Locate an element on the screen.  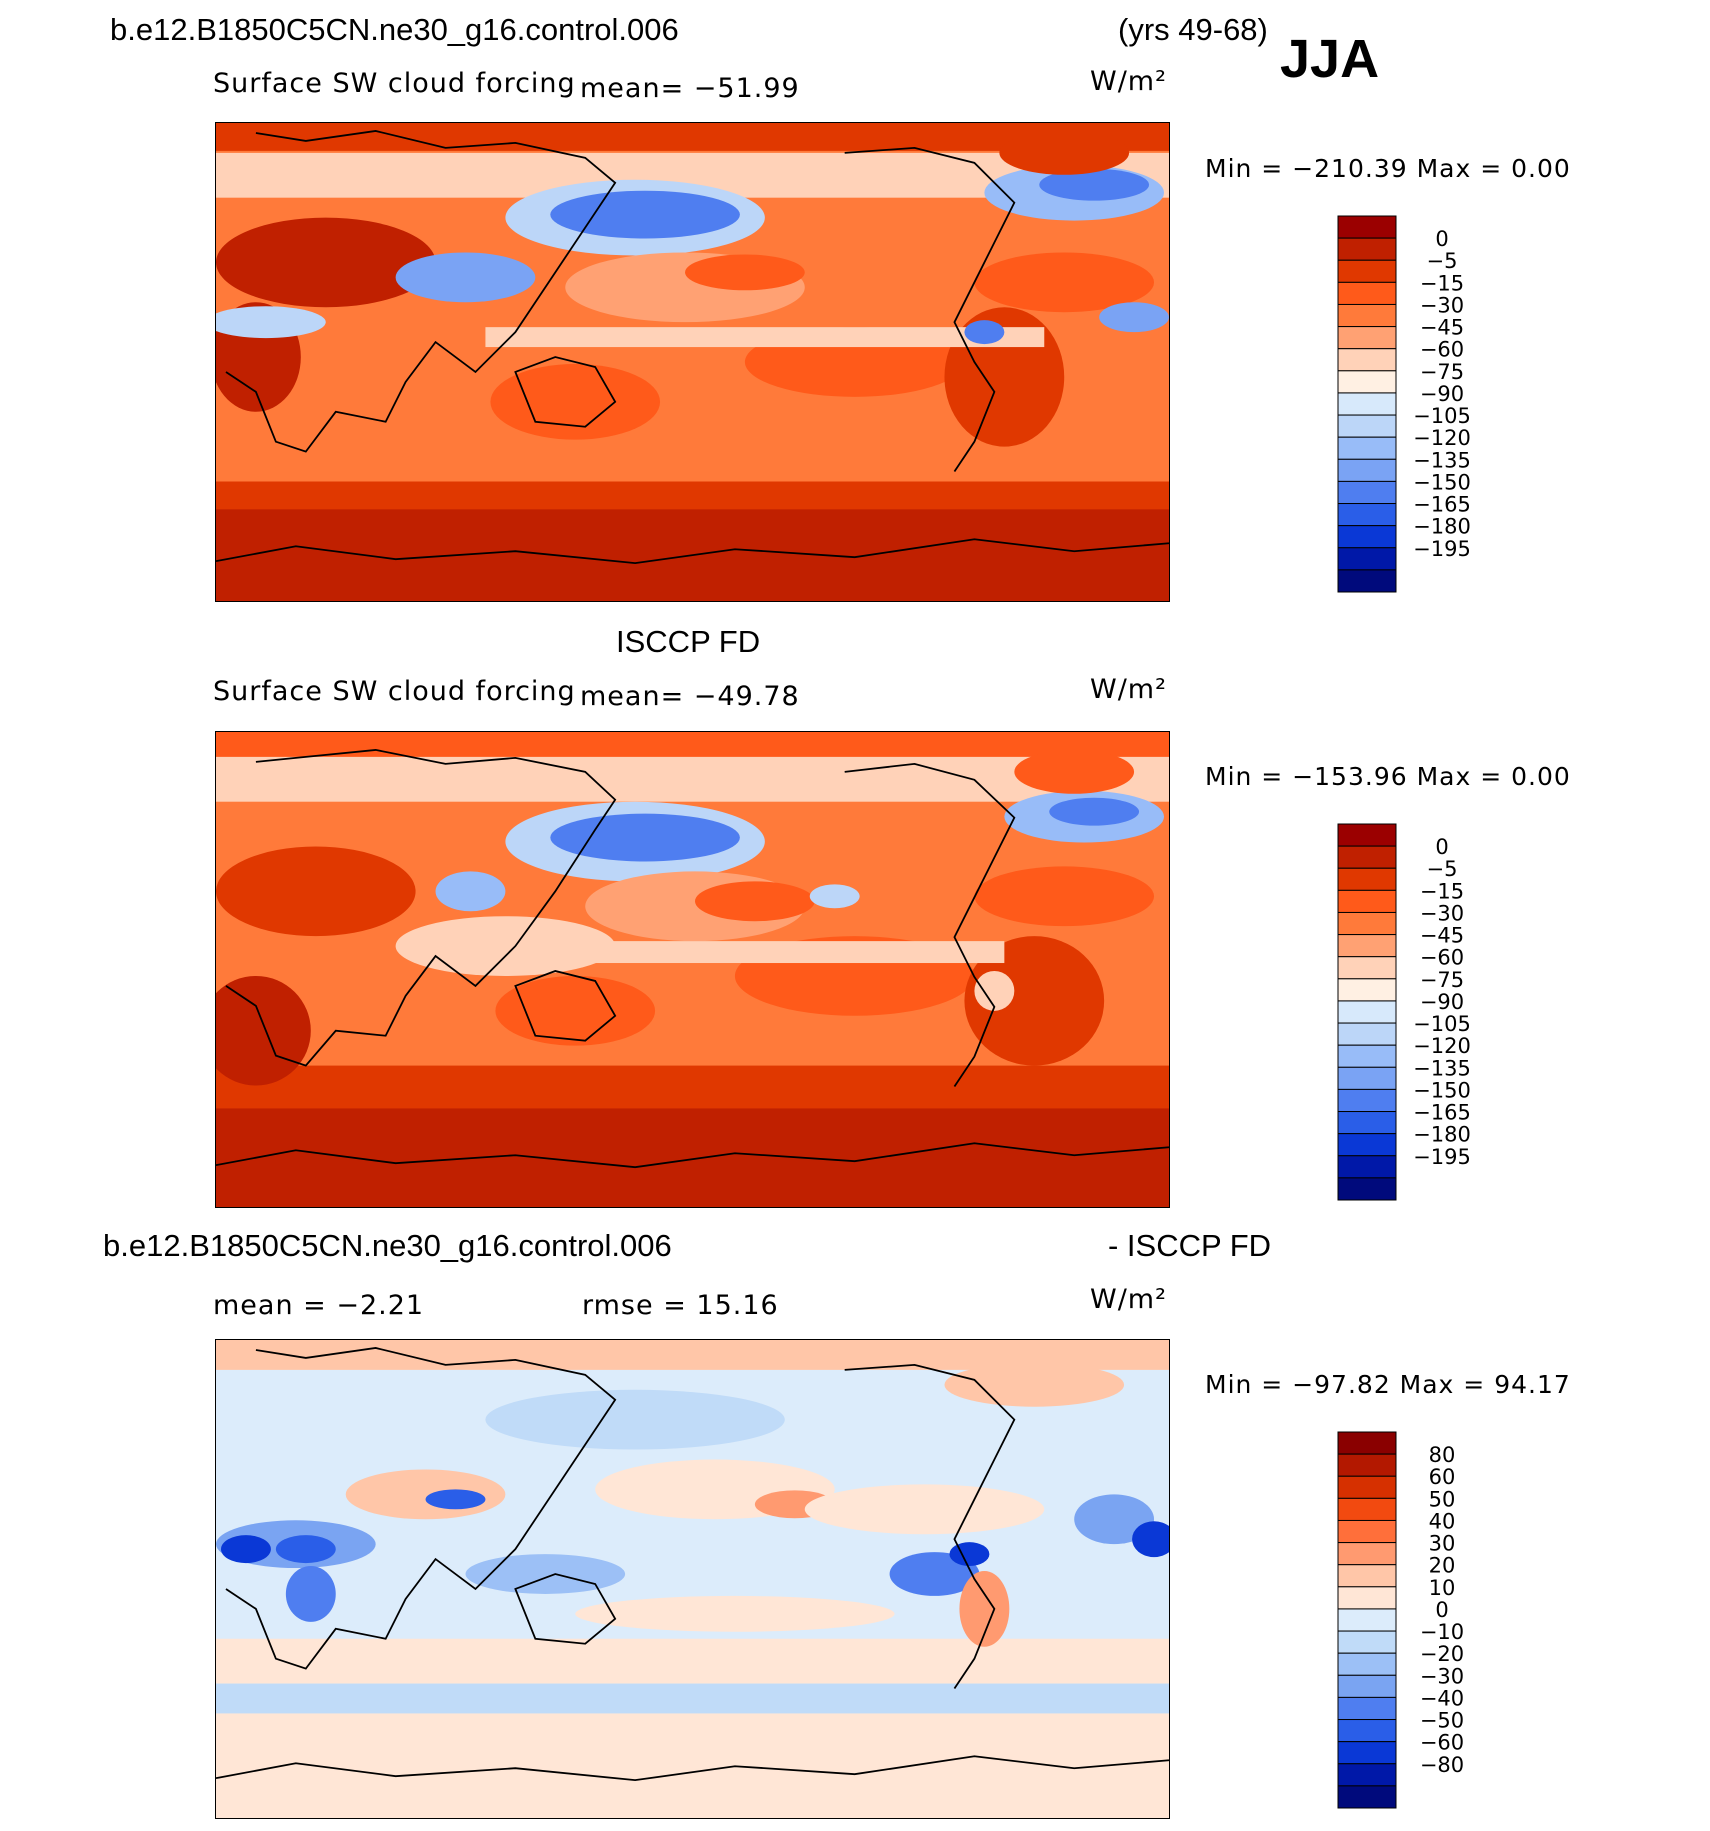
season-label: JJA is located at coordinates (1330, 59).